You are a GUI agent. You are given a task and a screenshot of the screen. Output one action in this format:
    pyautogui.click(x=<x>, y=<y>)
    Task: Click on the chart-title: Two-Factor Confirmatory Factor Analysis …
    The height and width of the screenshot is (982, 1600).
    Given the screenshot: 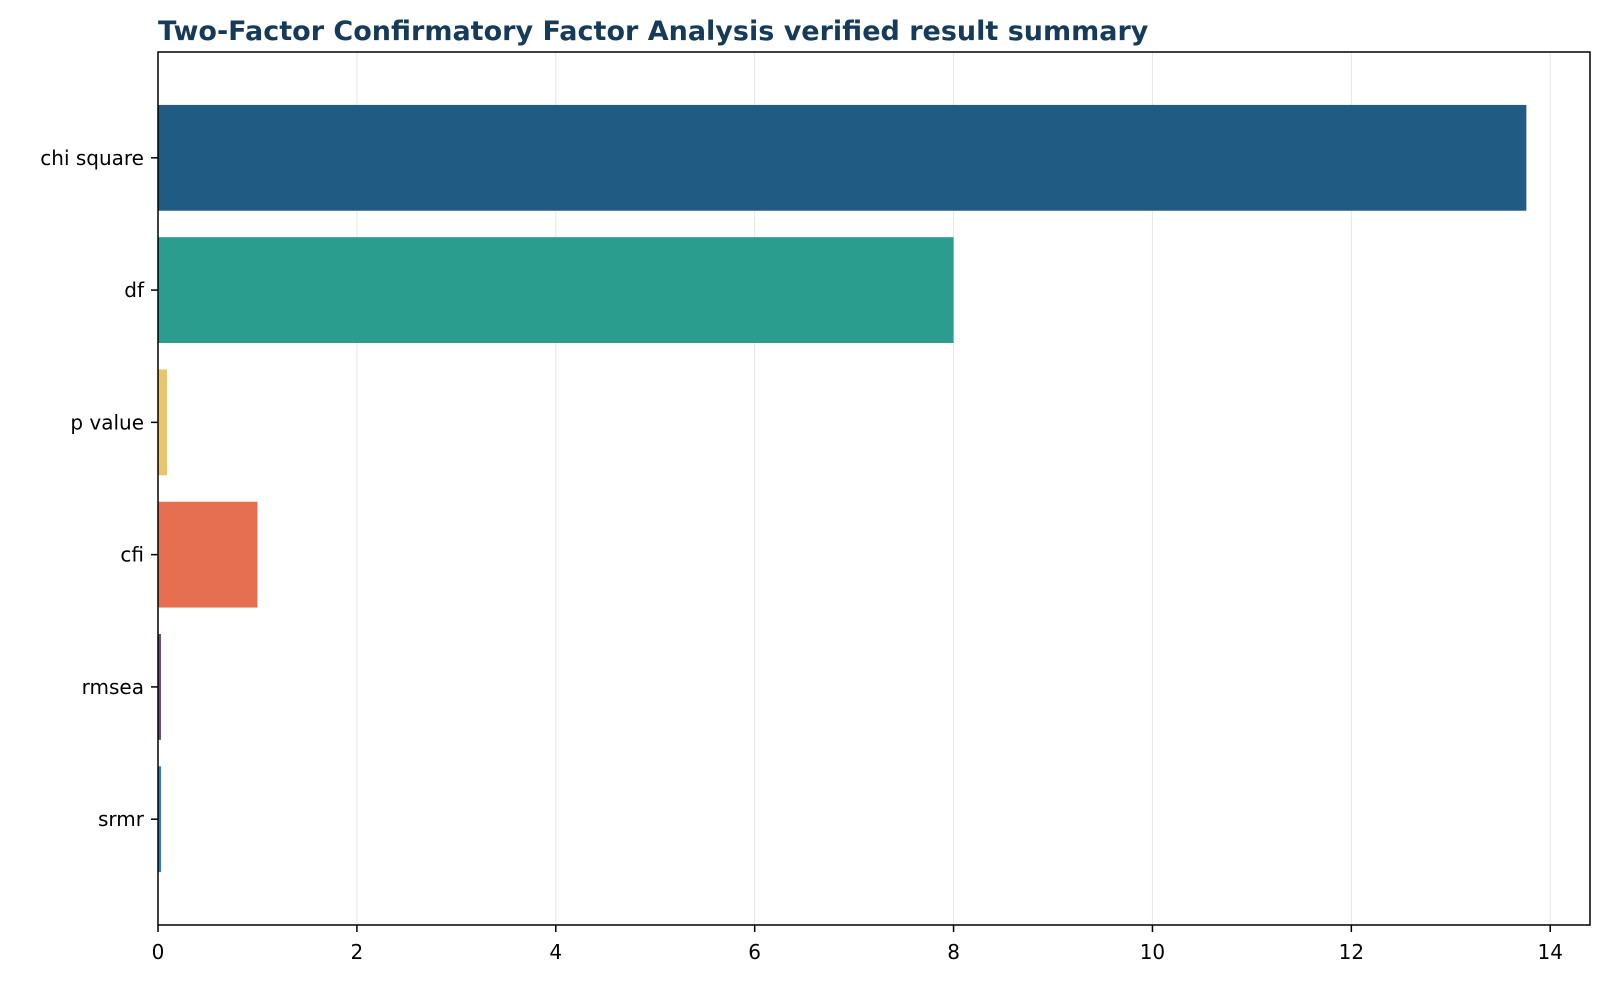 What is the action you would take?
    pyautogui.click(x=653, y=31)
    